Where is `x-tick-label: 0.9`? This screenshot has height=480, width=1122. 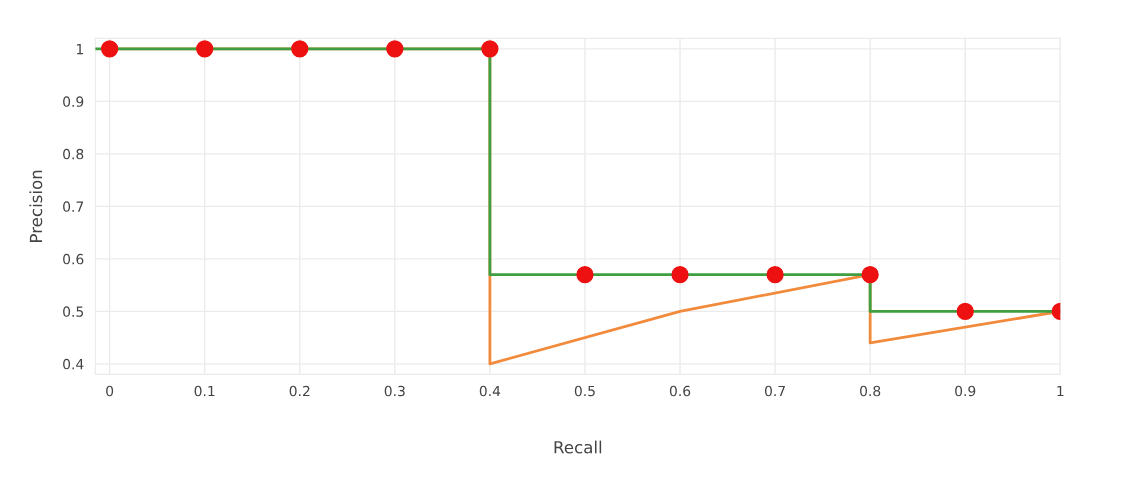 x-tick-label: 0.9 is located at coordinates (965, 391).